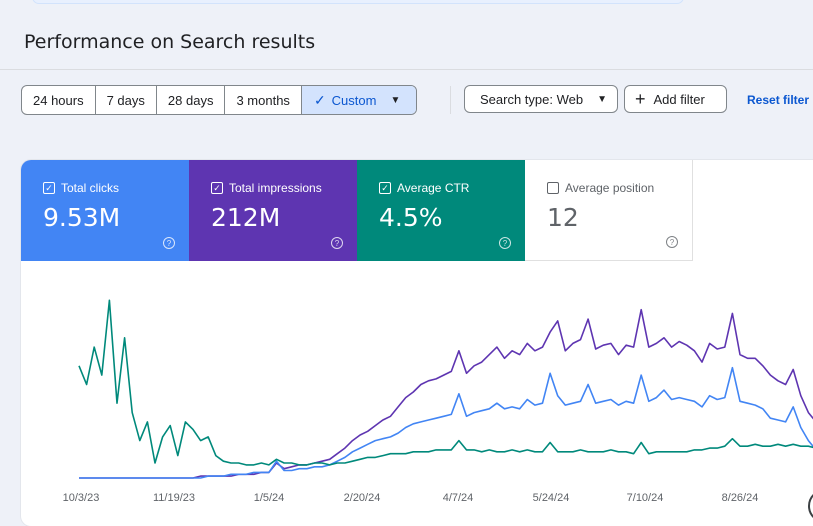 The height and width of the screenshot is (526, 813). What do you see at coordinates (553, 188) in the screenshot?
I see `checkbox-unchecked-icon` at bounding box center [553, 188].